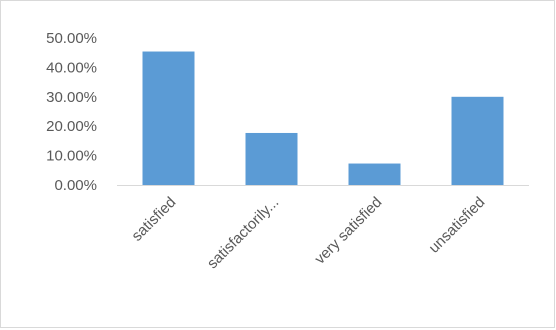  What do you see at coordinates (71, 67) in the screenshot?
I see `y-tick-label: 40.00%` at bounding box center [71, 67].